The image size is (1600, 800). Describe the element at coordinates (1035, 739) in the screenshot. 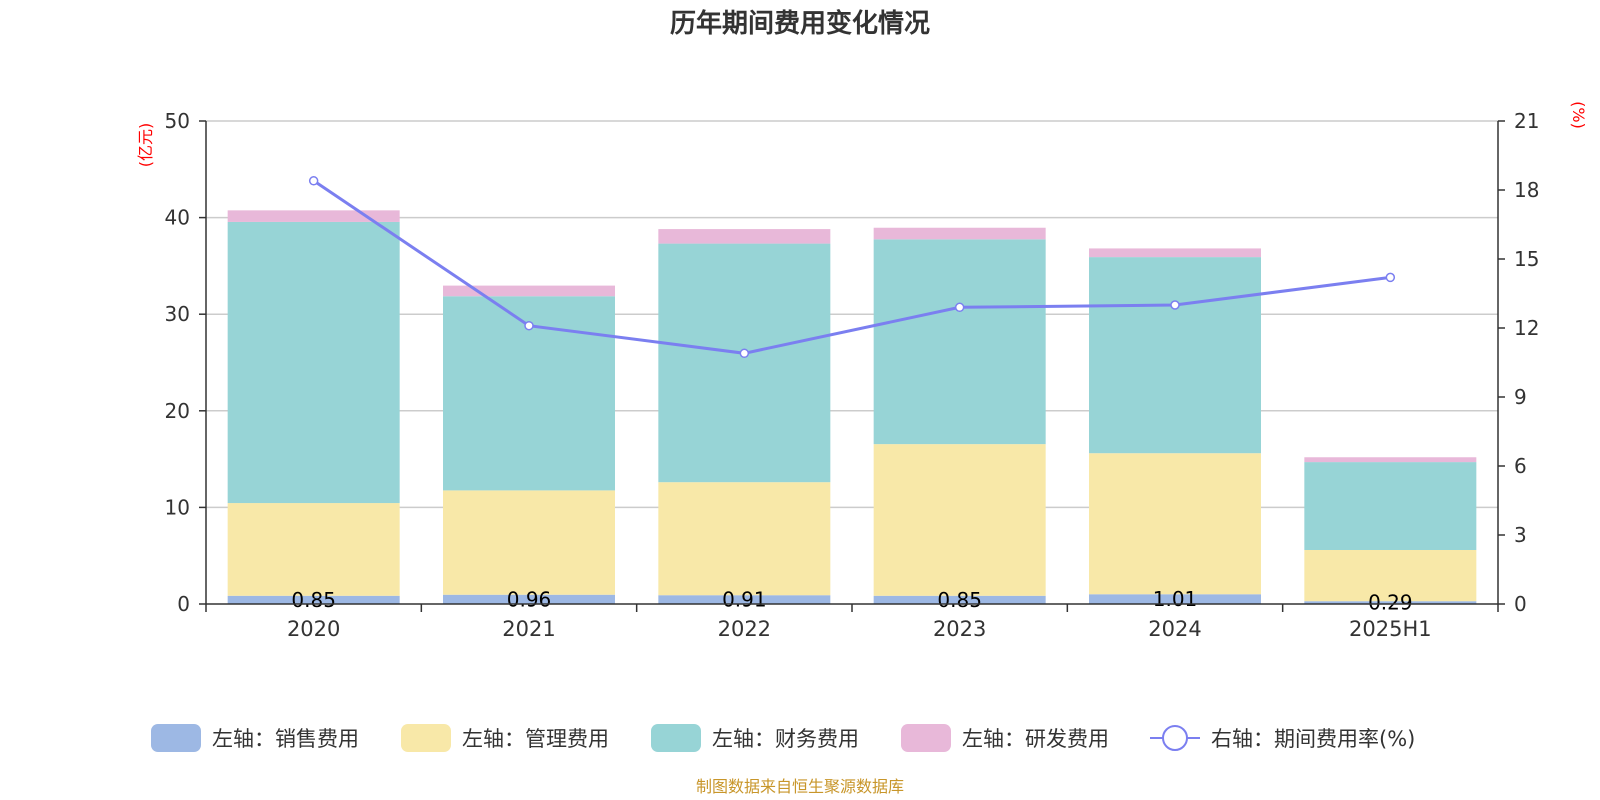

I see `legend-label: 左轴：研发费用` at that location.